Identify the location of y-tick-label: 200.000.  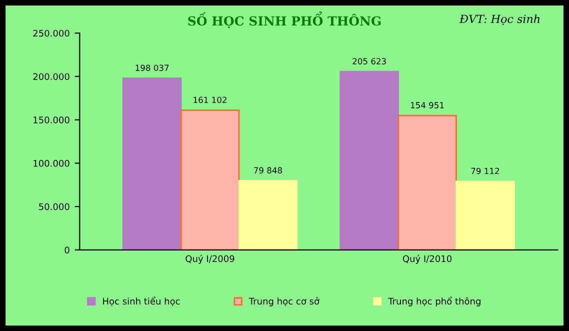
(51, 76).